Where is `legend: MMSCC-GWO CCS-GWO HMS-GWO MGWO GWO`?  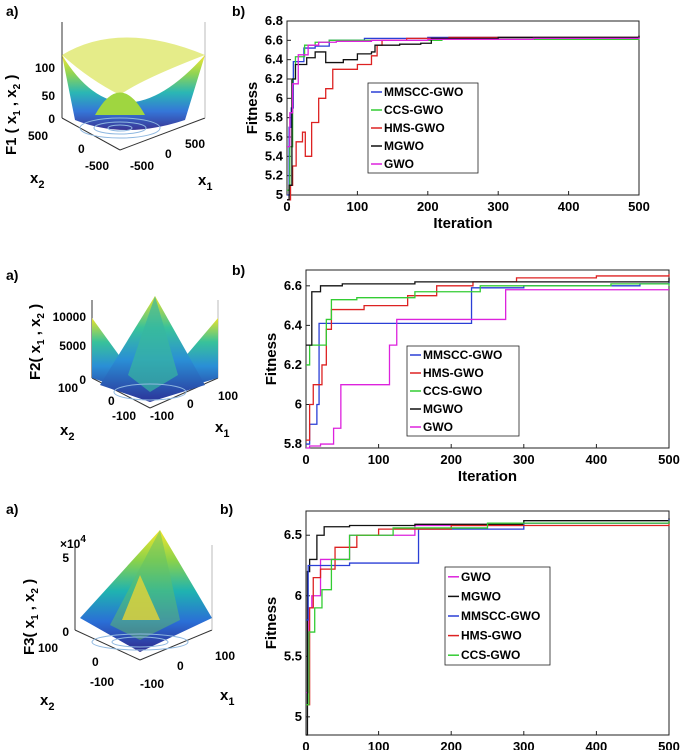 legend: MMSCC-GWO CCS-GWO HMS-GWO MGWO GWO is located at coordinates (423, 128).